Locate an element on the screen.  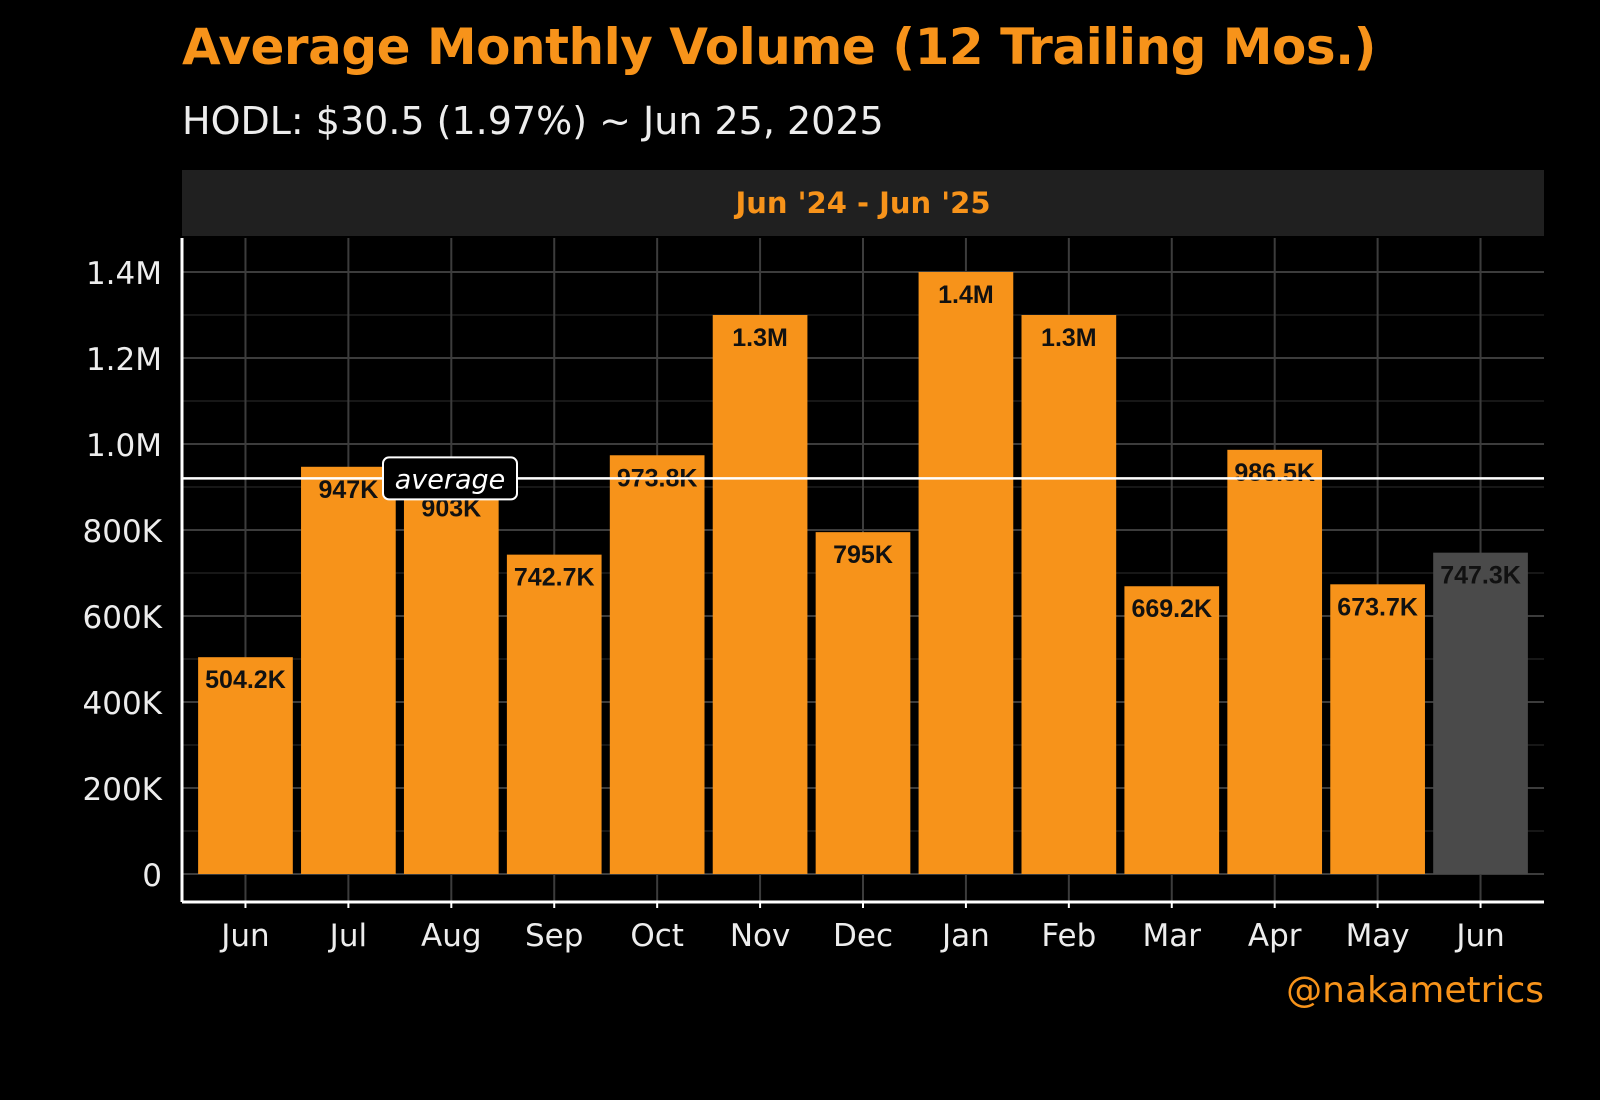
facet-strip: Jun '24 - Jun '25 is located at coordinates (863, 203).